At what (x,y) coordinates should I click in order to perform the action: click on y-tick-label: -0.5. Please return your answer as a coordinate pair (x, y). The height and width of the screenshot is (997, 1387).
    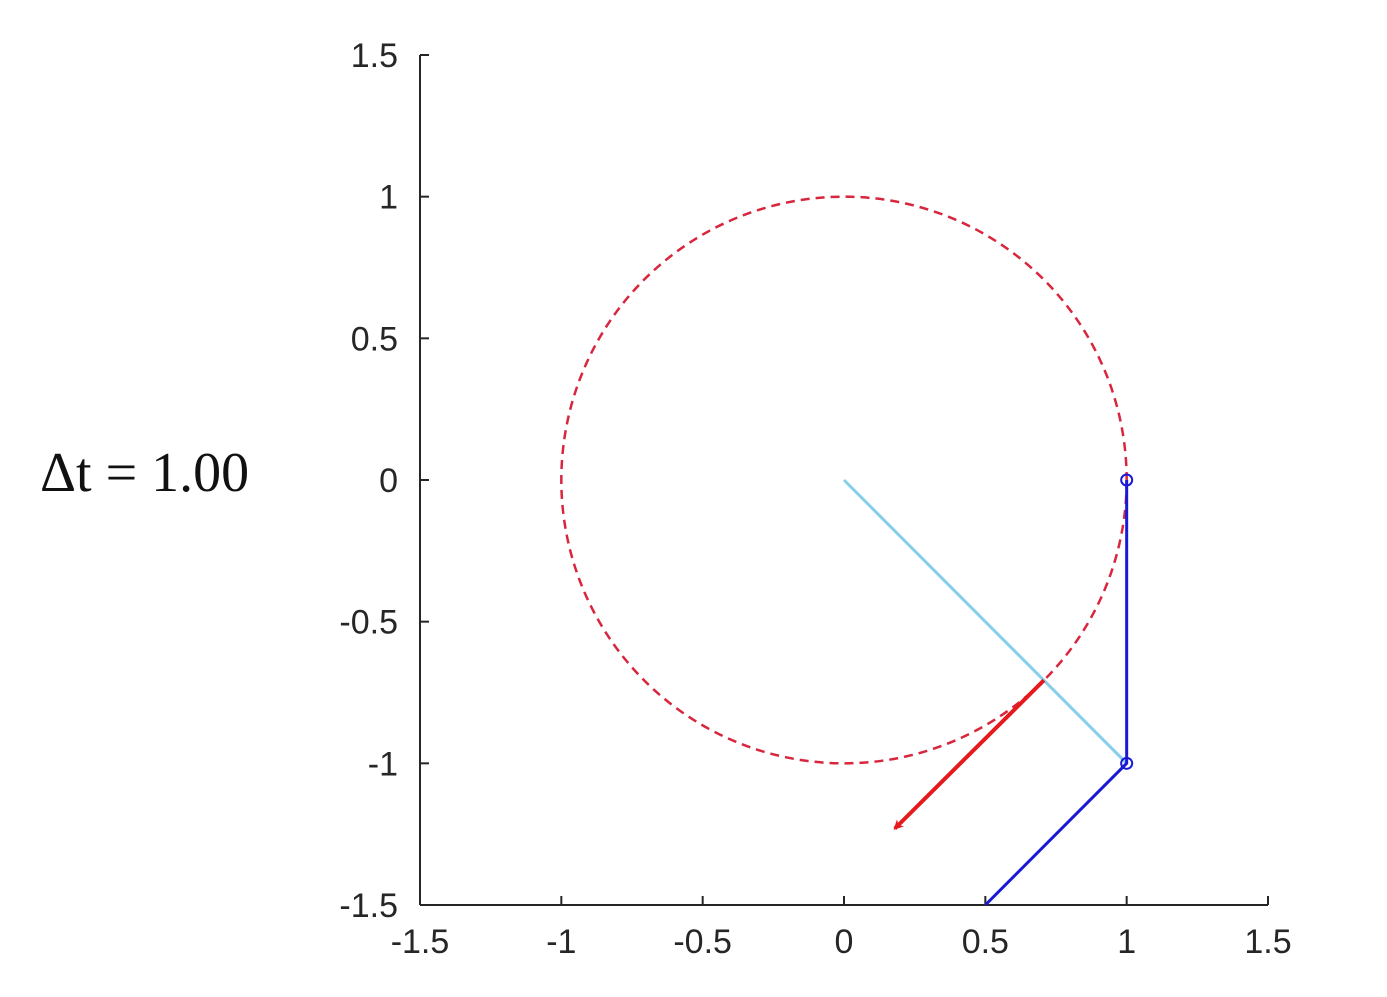
    Looking at the image, I should click on (368, 623).